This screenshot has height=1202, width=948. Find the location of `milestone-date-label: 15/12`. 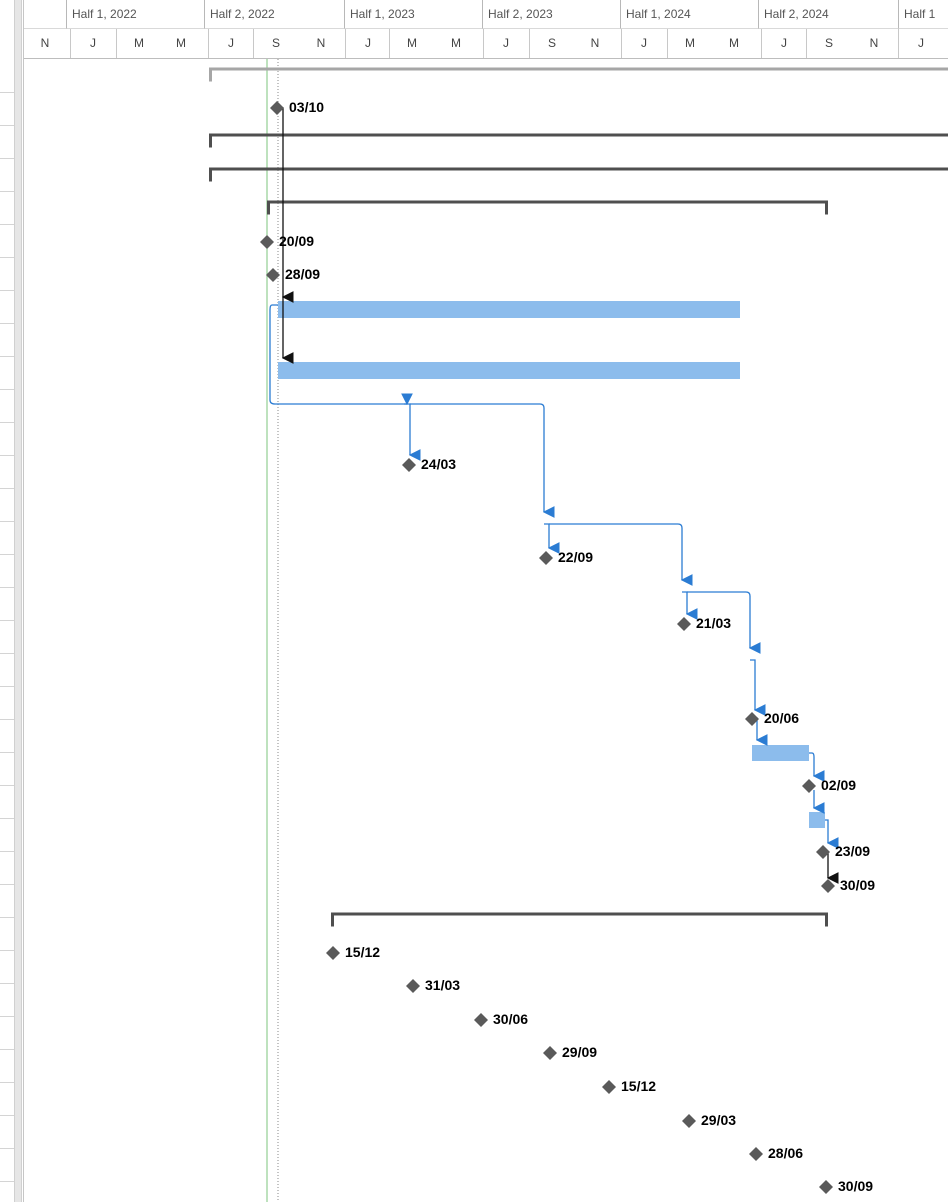

milestone-date-label: 15/12 is located at coordinates (639, 1086).